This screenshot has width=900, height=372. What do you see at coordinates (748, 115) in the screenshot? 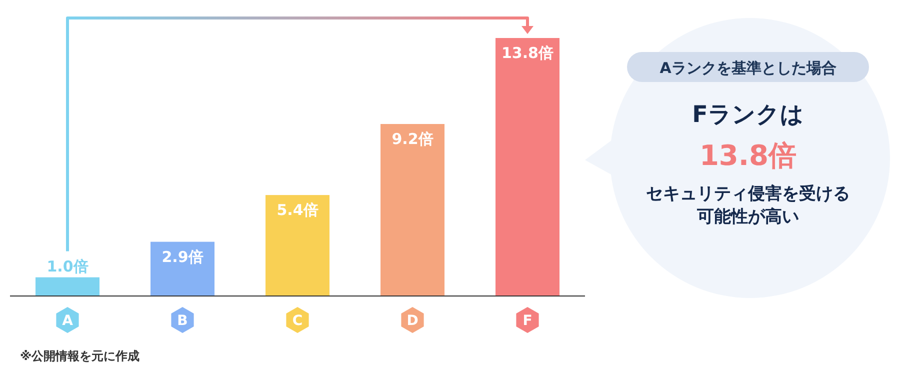
I see `text: Fランクは` at bounding box center [748, 115].